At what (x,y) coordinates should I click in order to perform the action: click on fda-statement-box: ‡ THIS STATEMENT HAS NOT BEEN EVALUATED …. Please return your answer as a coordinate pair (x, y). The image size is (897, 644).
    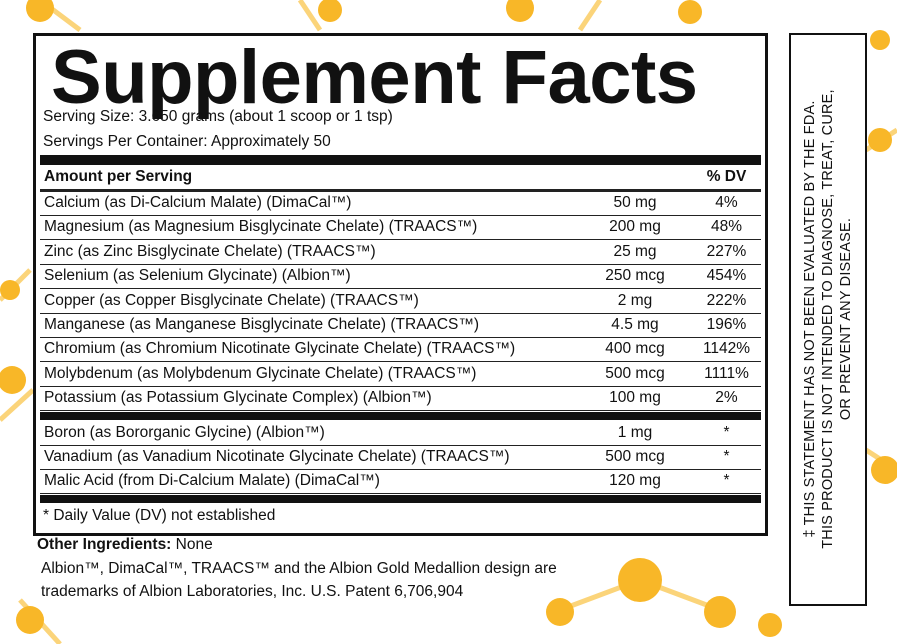
    Looking at the image, I should click on (828, 319).